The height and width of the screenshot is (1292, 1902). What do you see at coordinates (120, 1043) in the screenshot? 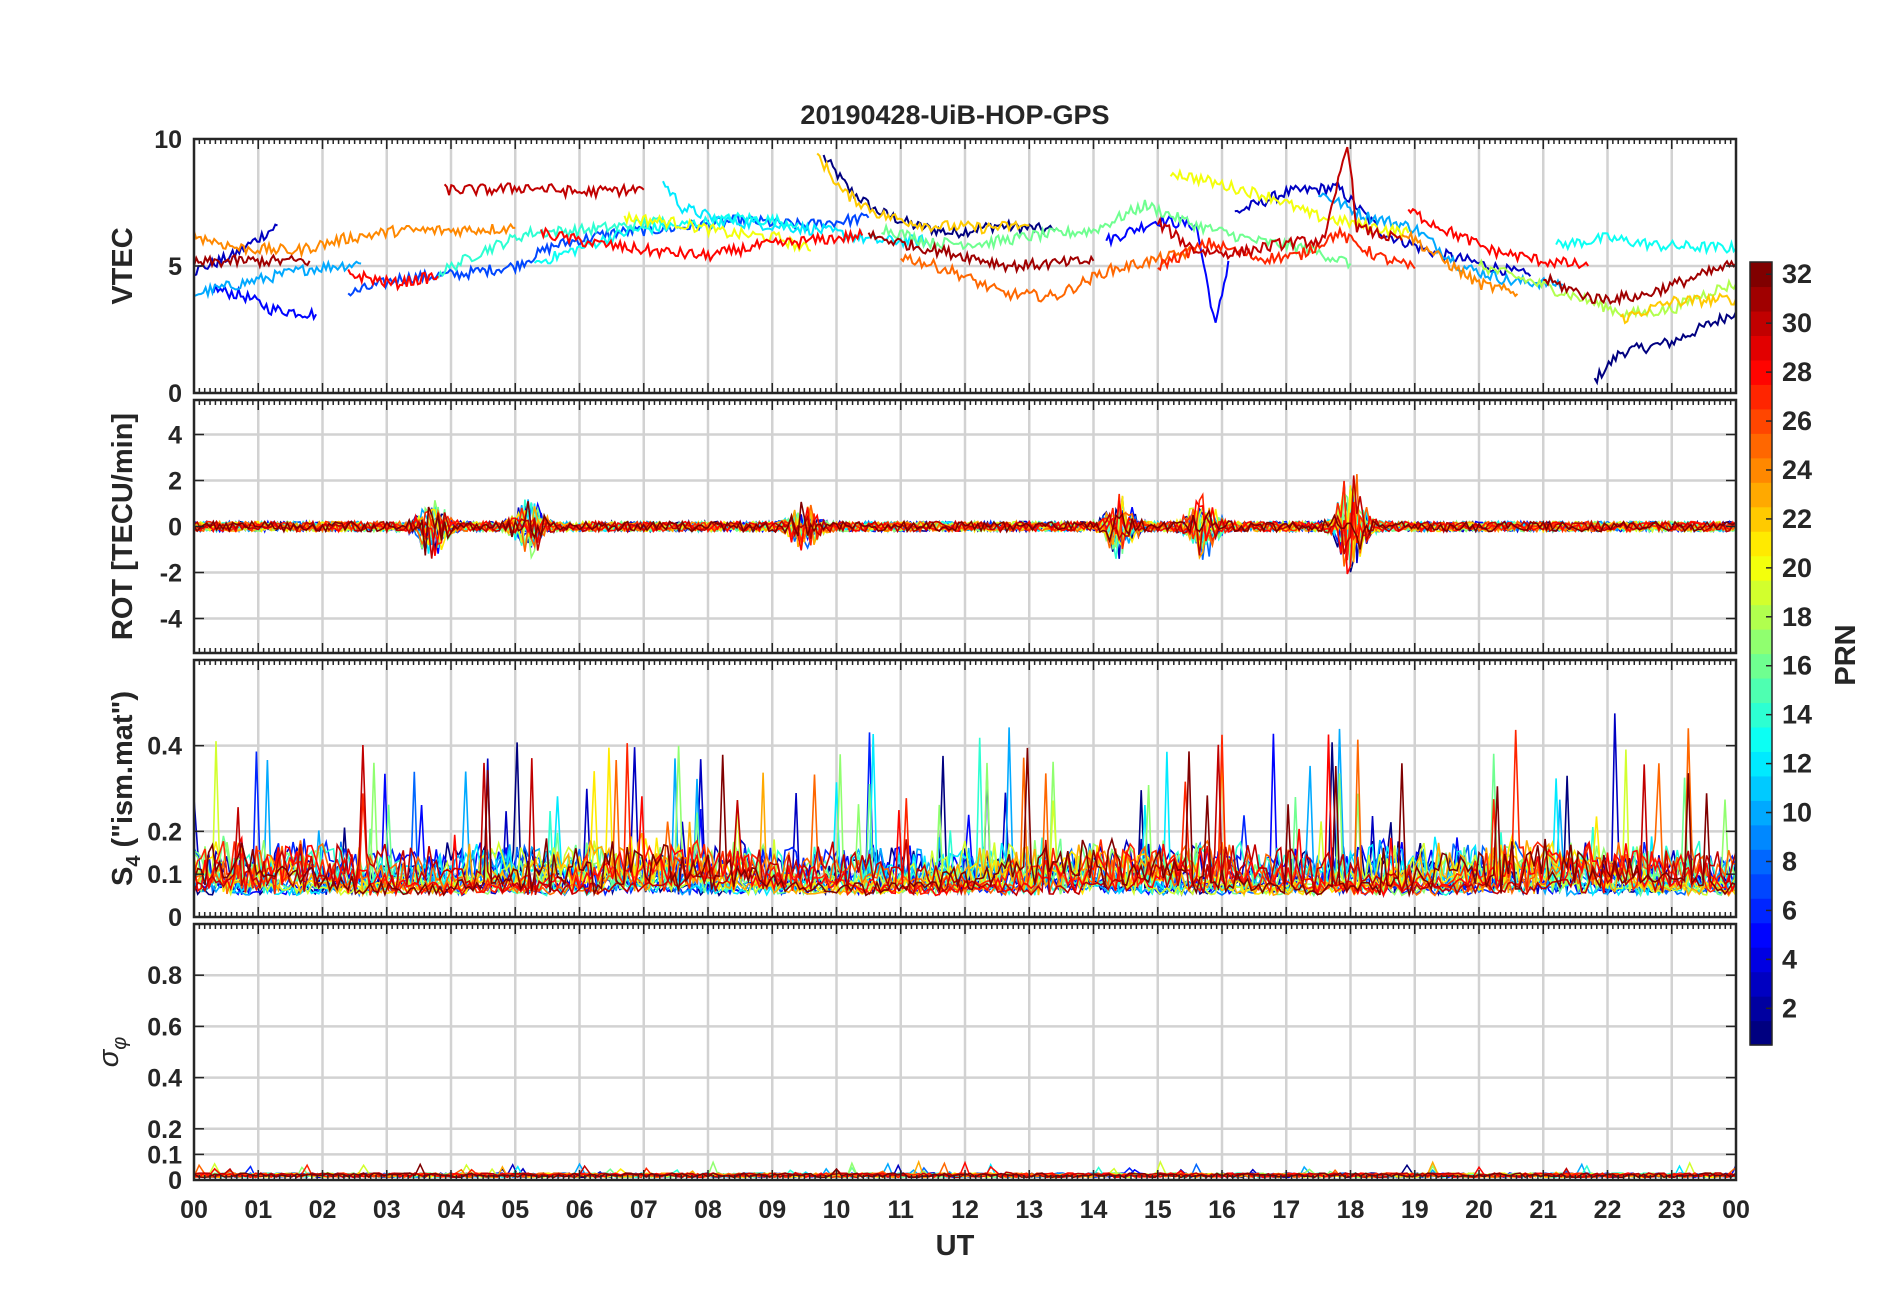
I see `y-axis-title-sub: φ` at bounding box center [120, 1043].